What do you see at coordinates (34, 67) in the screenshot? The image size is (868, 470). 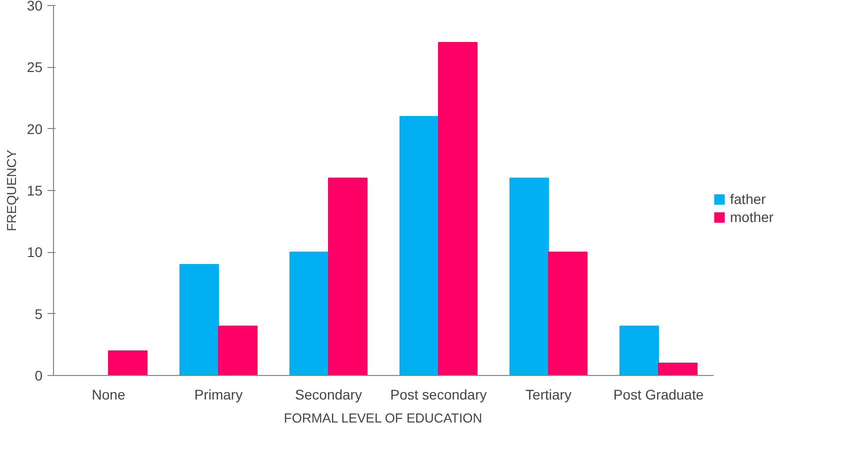 I see `y-tick-label: 25` at bounding box center [34, 67].